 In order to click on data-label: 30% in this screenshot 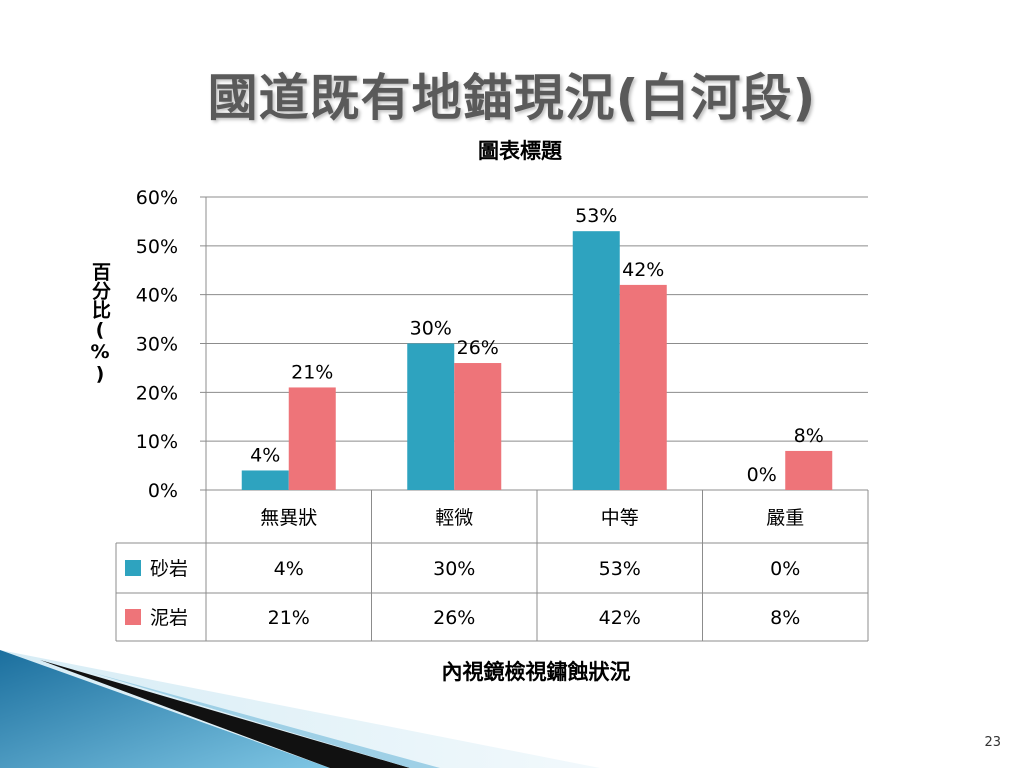, I will do `click(431, 329)`.